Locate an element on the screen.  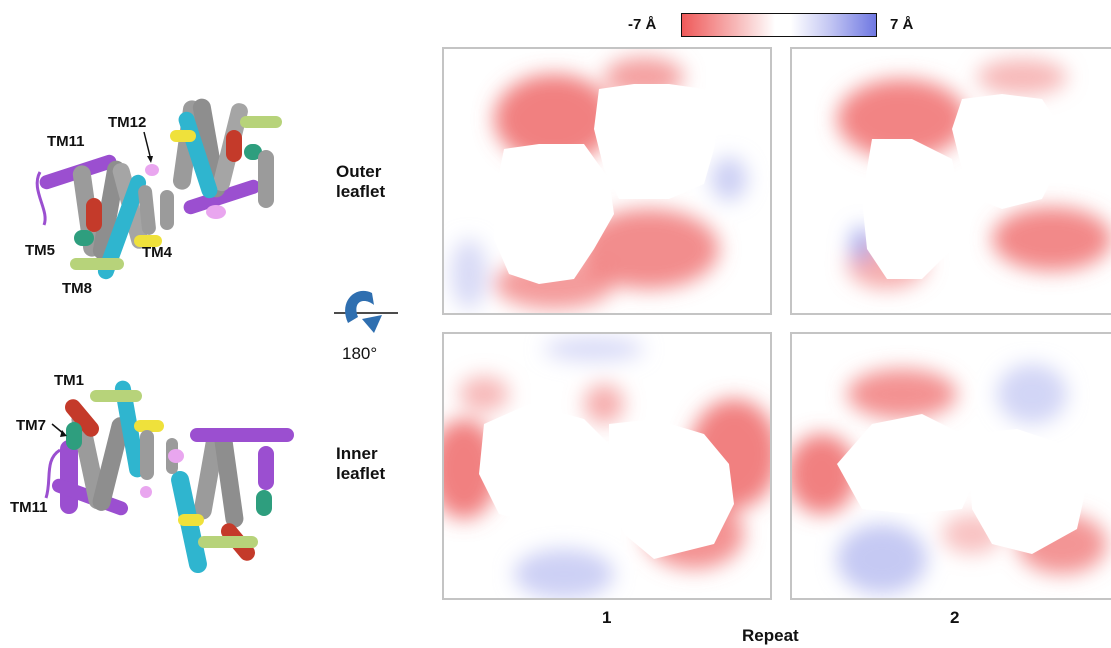
colorbar-min-label: -7 Å is located at coordinates (642, 24).